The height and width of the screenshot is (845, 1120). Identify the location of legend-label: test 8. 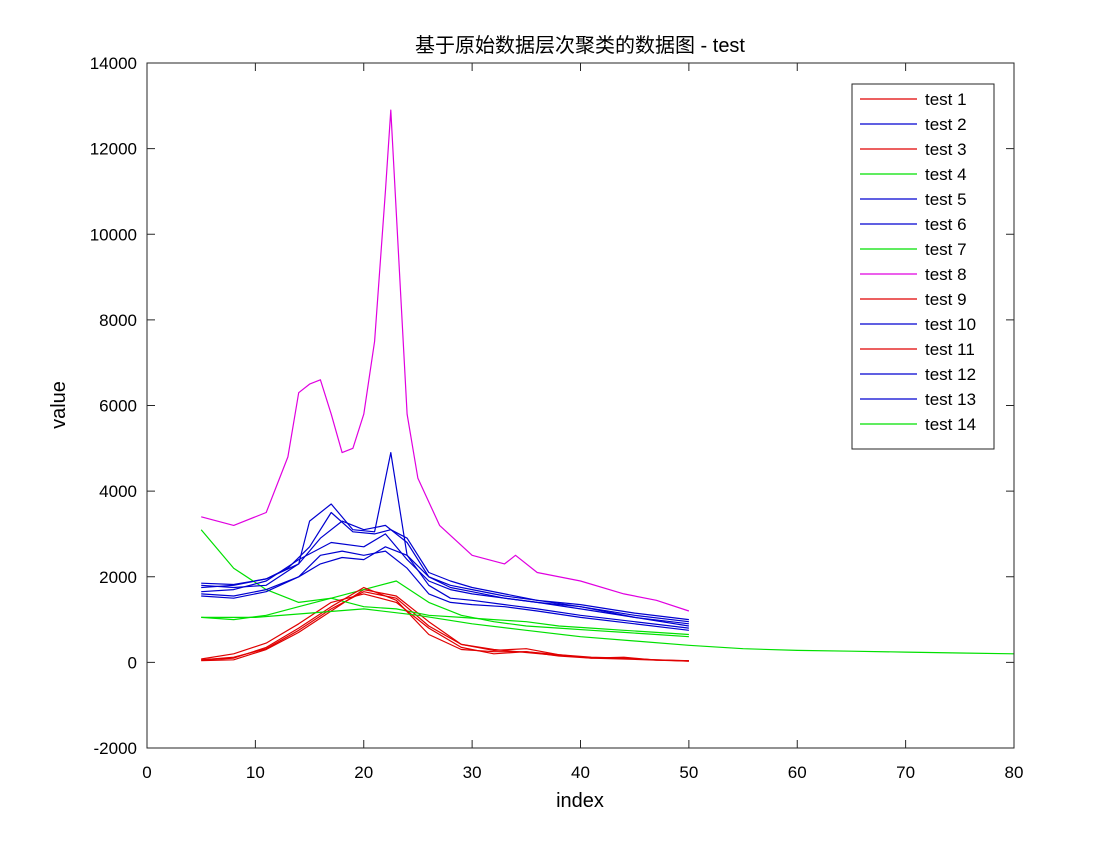
(946, 274).